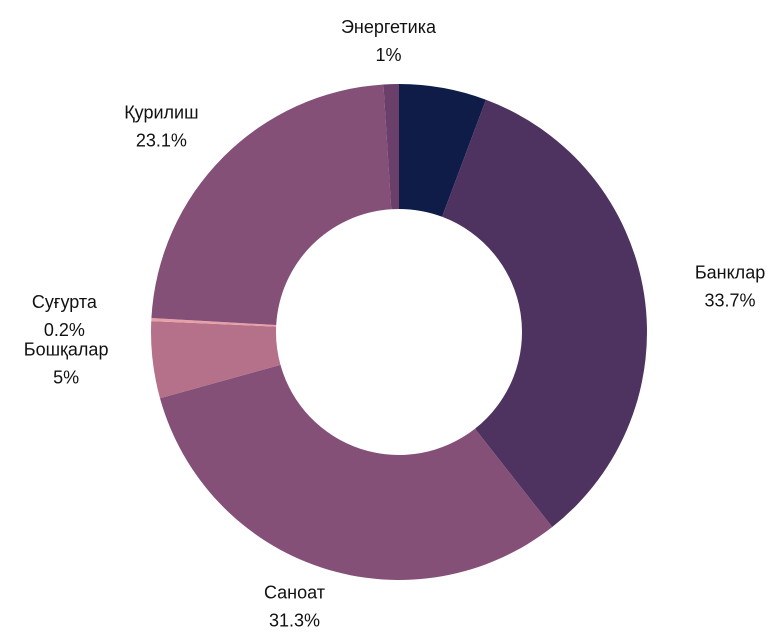 Image resolution: width=771 pixels, height=637 pixels. Describe the element at coordinates (730, 300) in the screenshot. I see `slice-value: 33.7%` at that location.